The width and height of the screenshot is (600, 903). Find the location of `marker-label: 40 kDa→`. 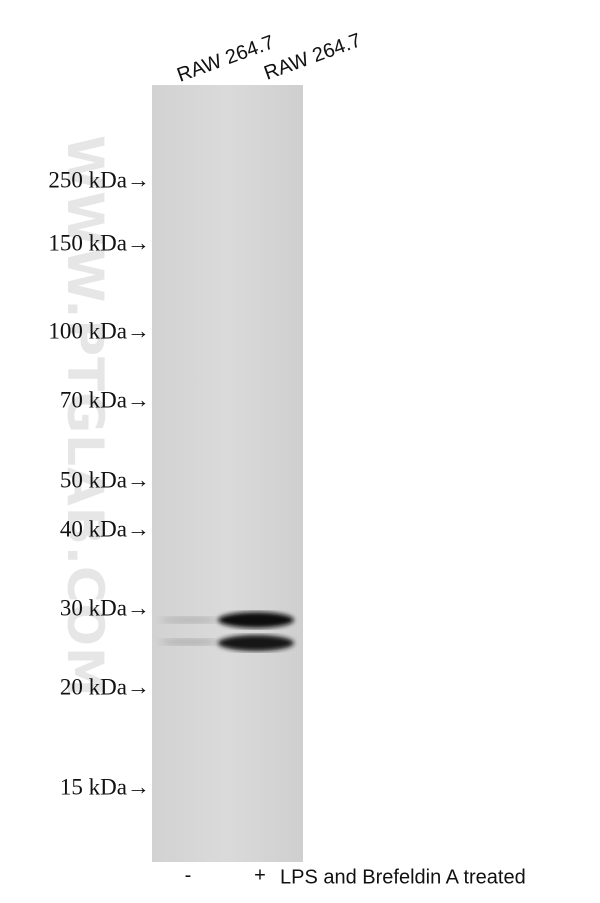

marker-label: 40 kDa→ is located at coordinates (105, 528).